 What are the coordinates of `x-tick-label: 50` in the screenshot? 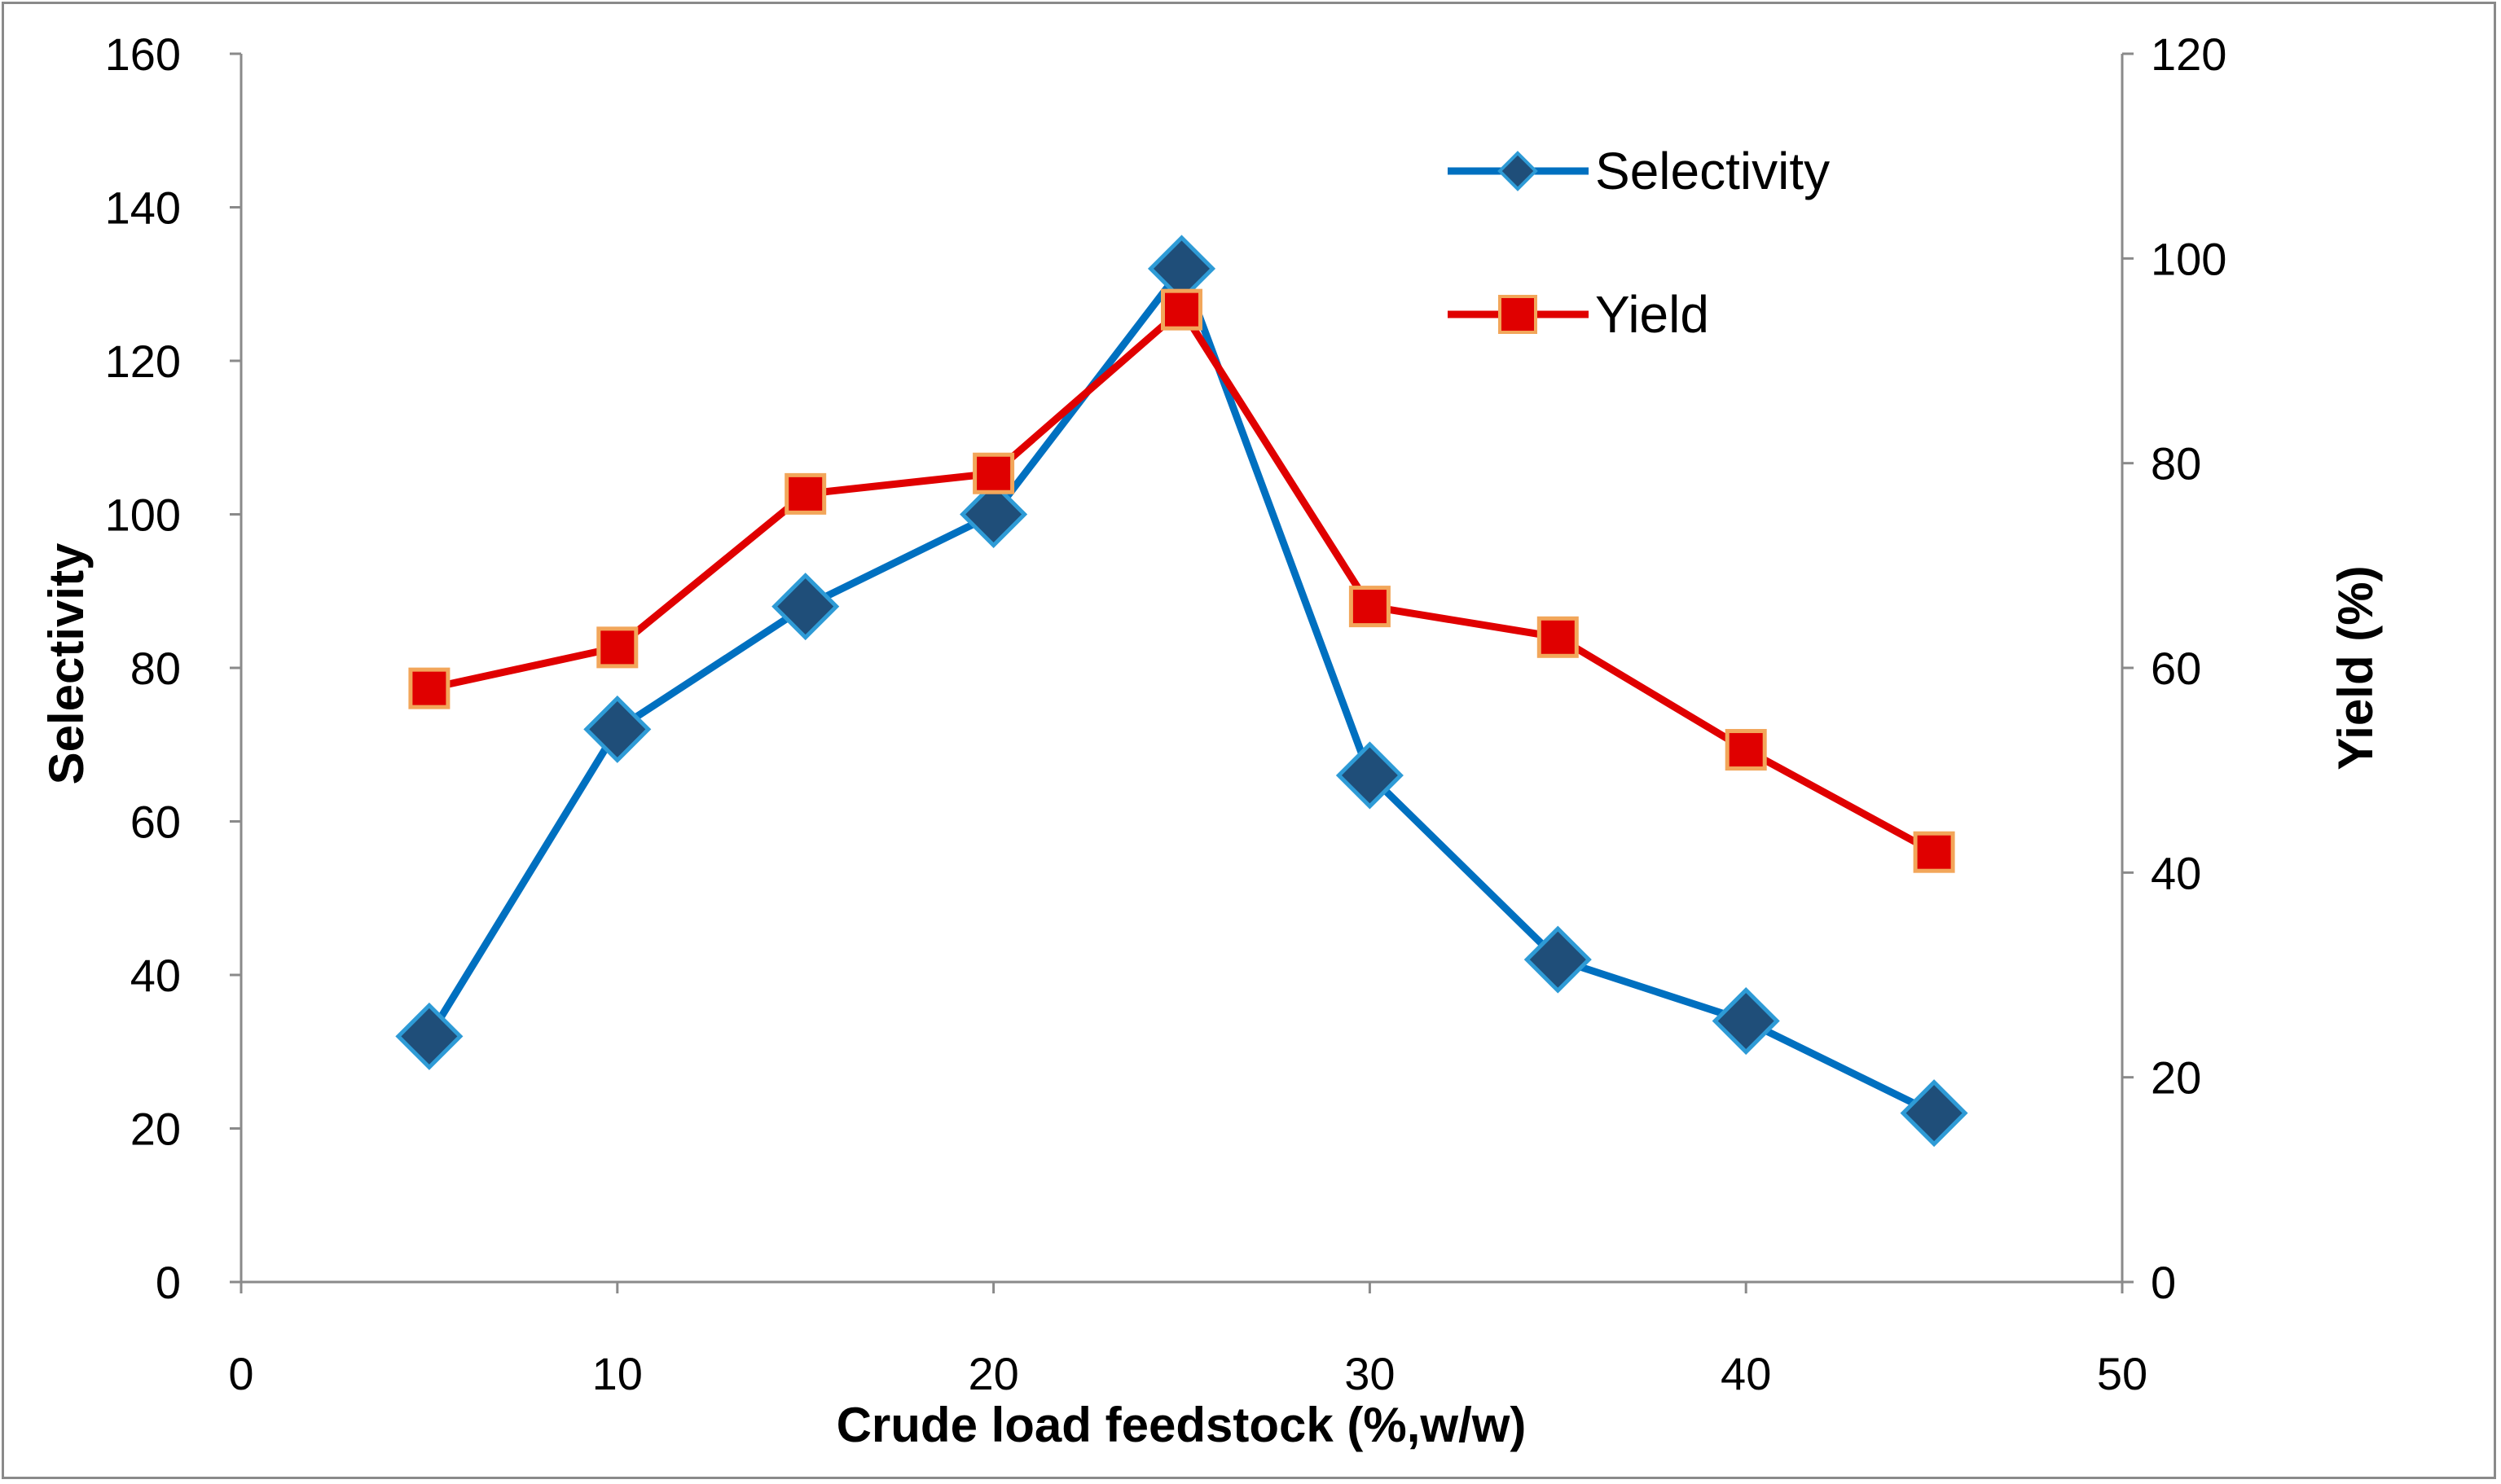 It's located at (2122, 1373).